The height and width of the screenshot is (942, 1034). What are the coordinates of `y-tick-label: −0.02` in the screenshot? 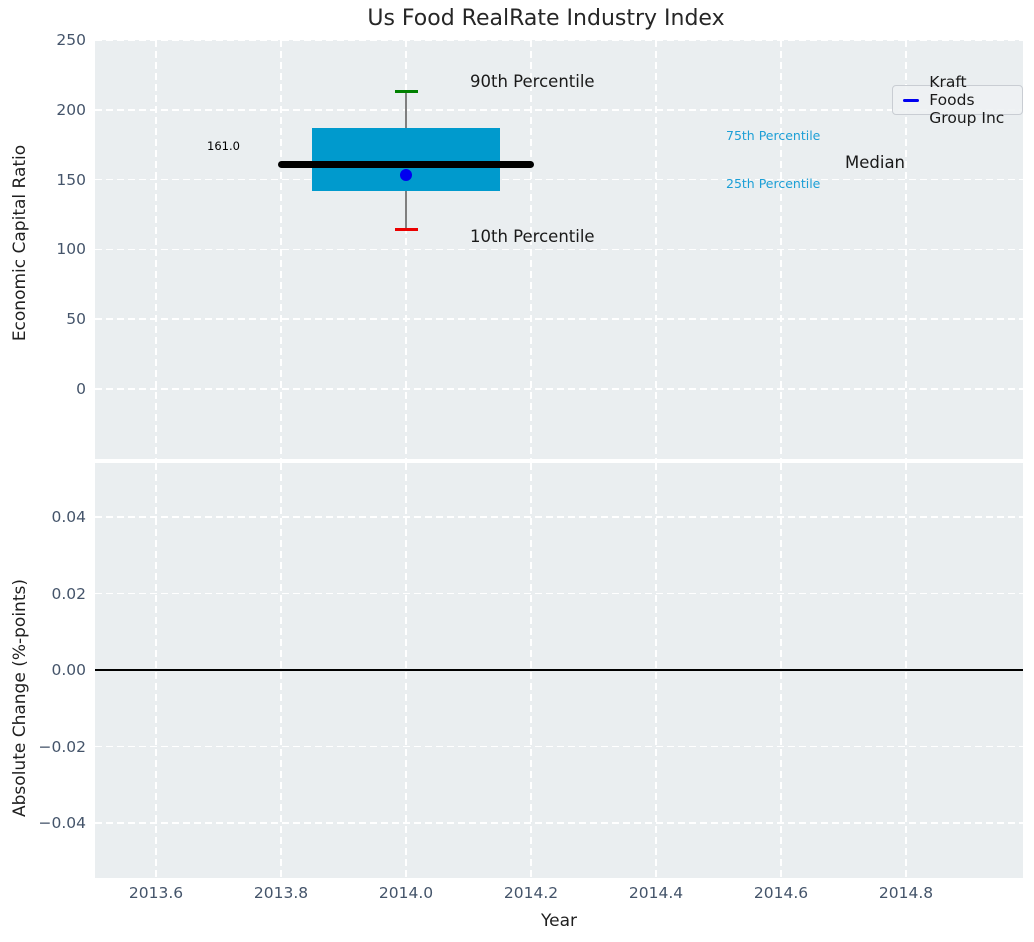 It's located at (62, 746).